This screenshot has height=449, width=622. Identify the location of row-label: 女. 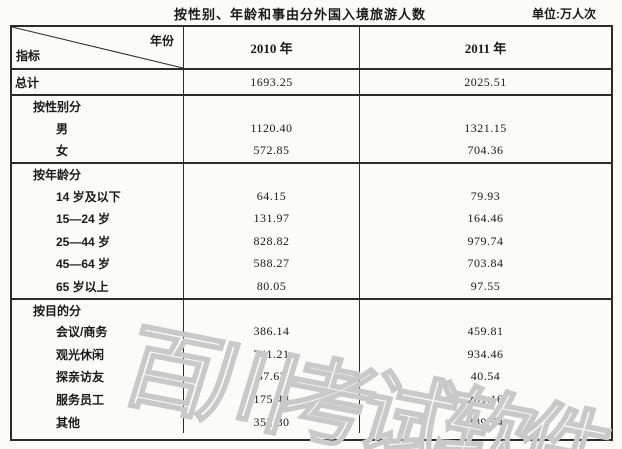
(62, 151).